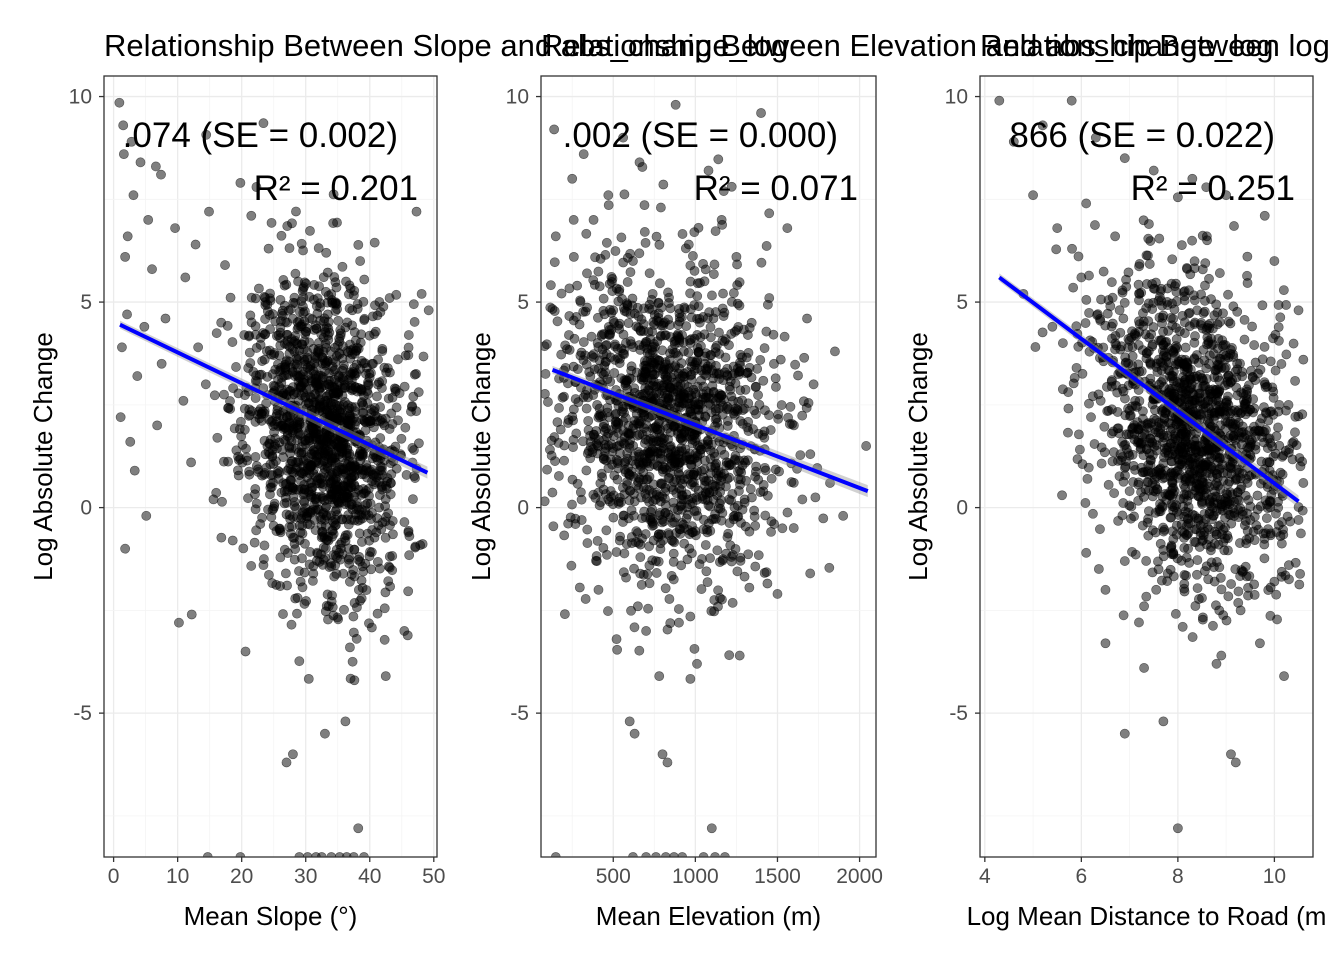 This screenshot has height=960, width=1344. Describe the element at coordinates (700, 135) in the screenshot. I see `slope-annotation: .002 (SE = 0.000)` at that location.